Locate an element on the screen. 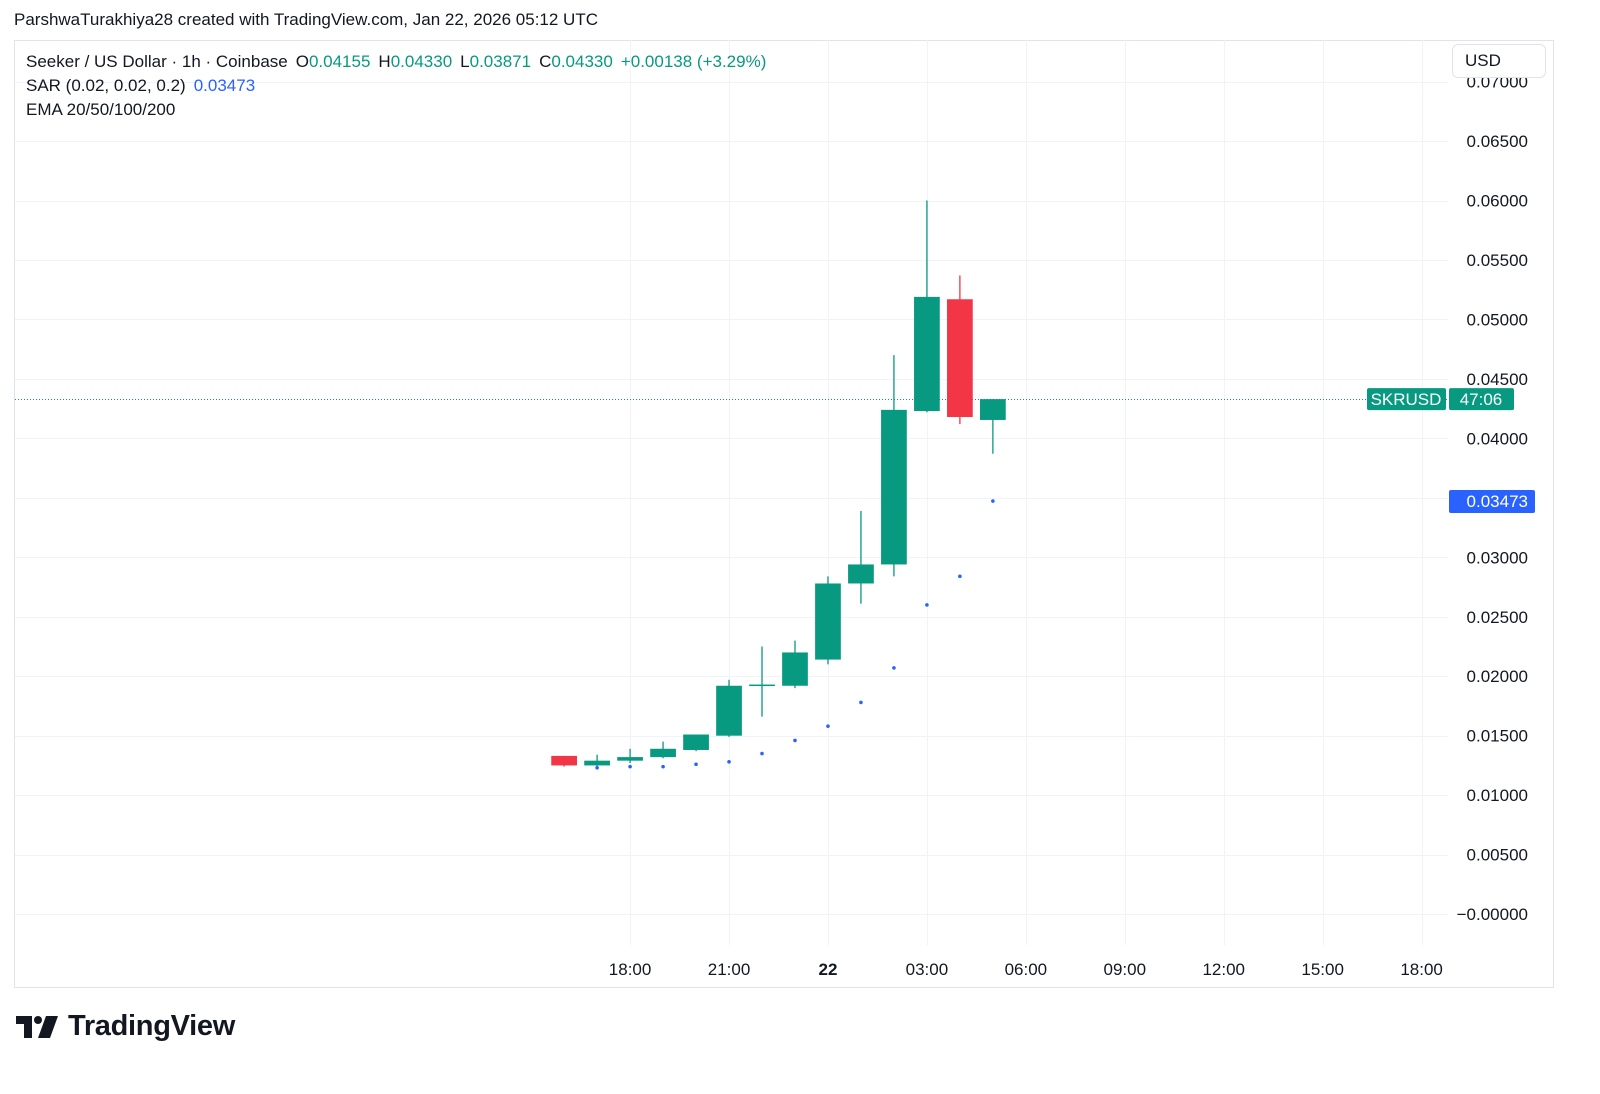 The height and width of the screenshot is (1094, 1600). time-axis-label: 22 is located at coordinates (828, 969).